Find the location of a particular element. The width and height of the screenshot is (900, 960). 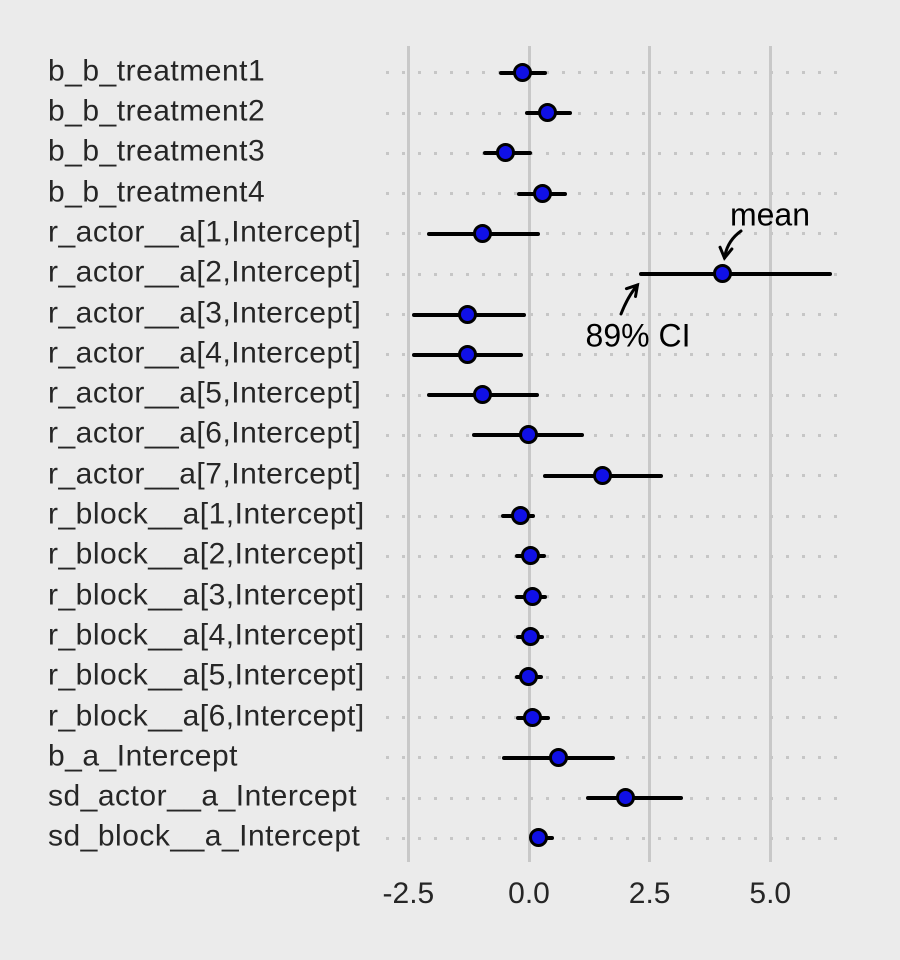

parameter-label: r_actor__a[2,Intercept] is located at coordinates (205, 272).